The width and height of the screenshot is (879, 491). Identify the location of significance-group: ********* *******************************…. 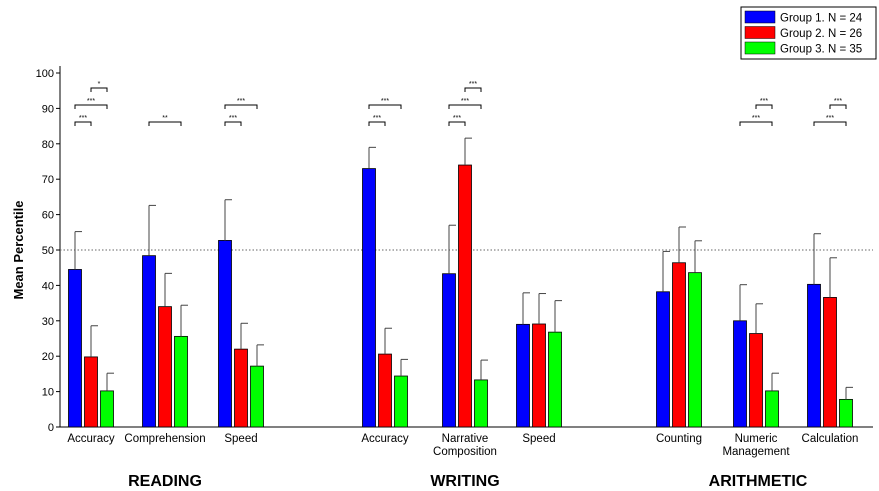
(460, 103).